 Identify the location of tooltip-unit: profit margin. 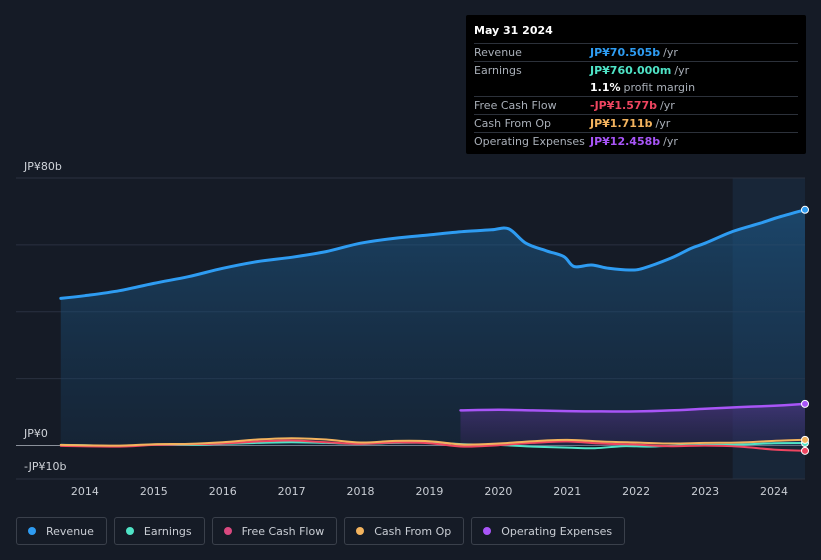
(659, 87).